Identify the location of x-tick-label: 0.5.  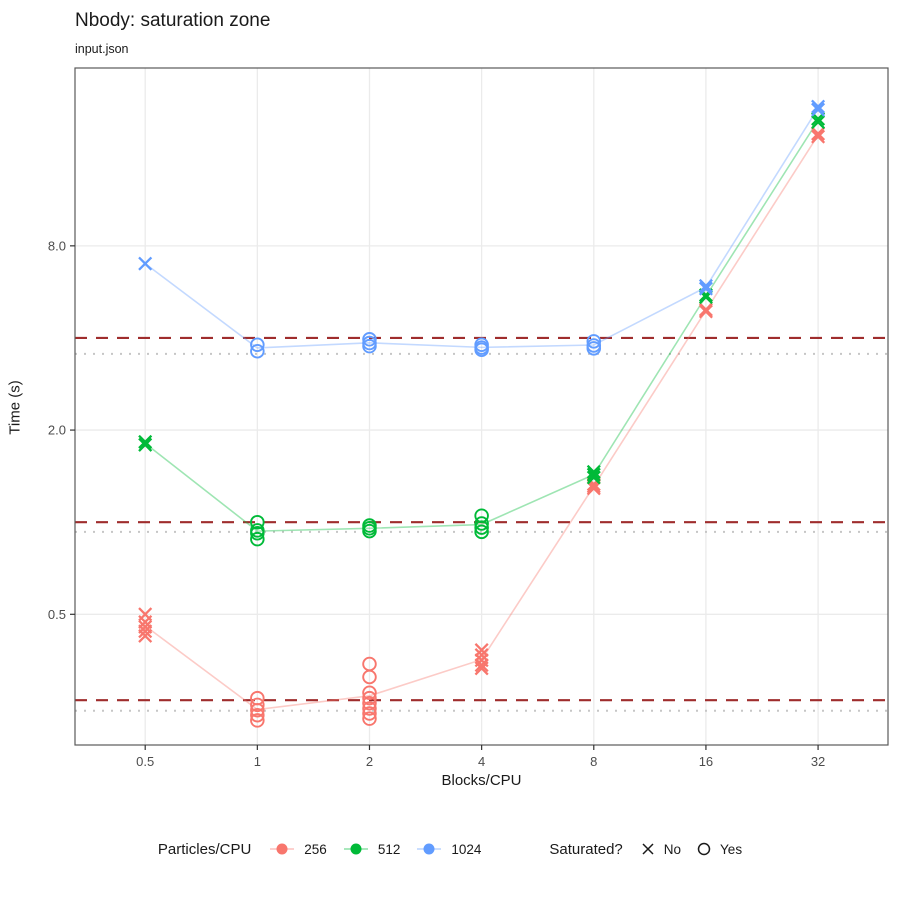
(145, 761).